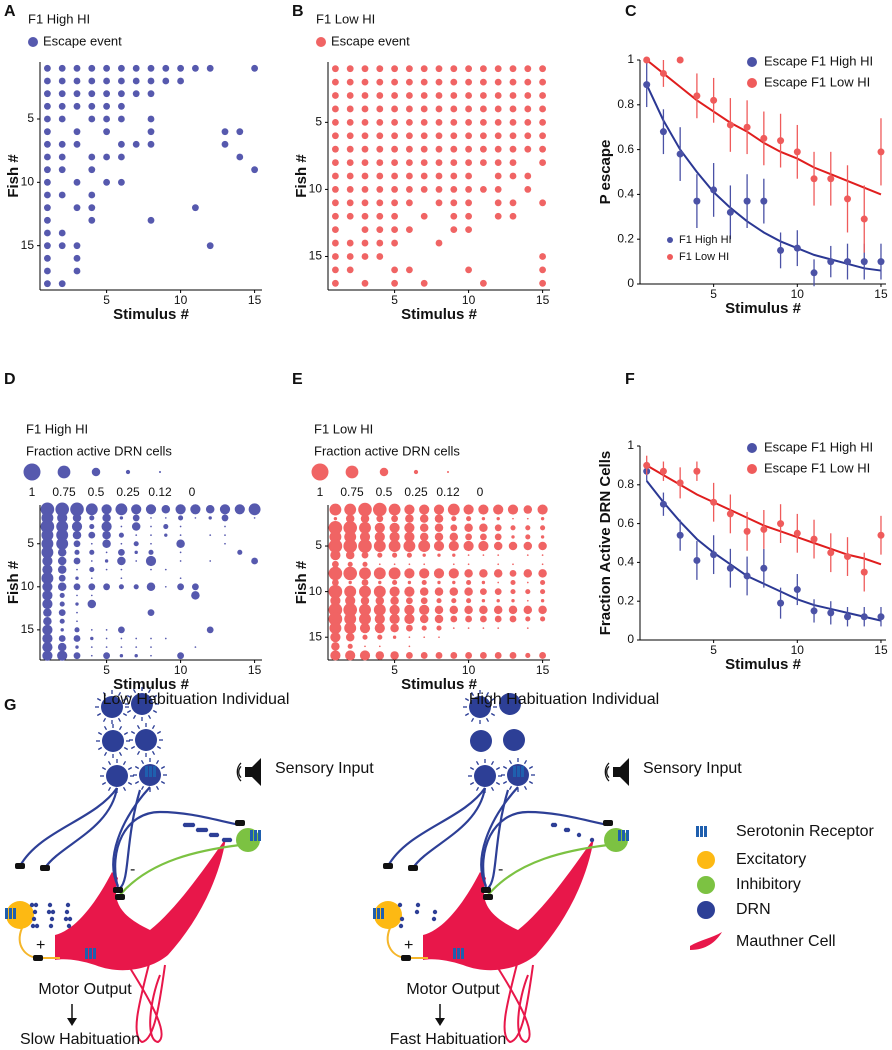 The width and height of the screenshot is (892, 1050). I want to click on sign-label: +, so click(408, 945).